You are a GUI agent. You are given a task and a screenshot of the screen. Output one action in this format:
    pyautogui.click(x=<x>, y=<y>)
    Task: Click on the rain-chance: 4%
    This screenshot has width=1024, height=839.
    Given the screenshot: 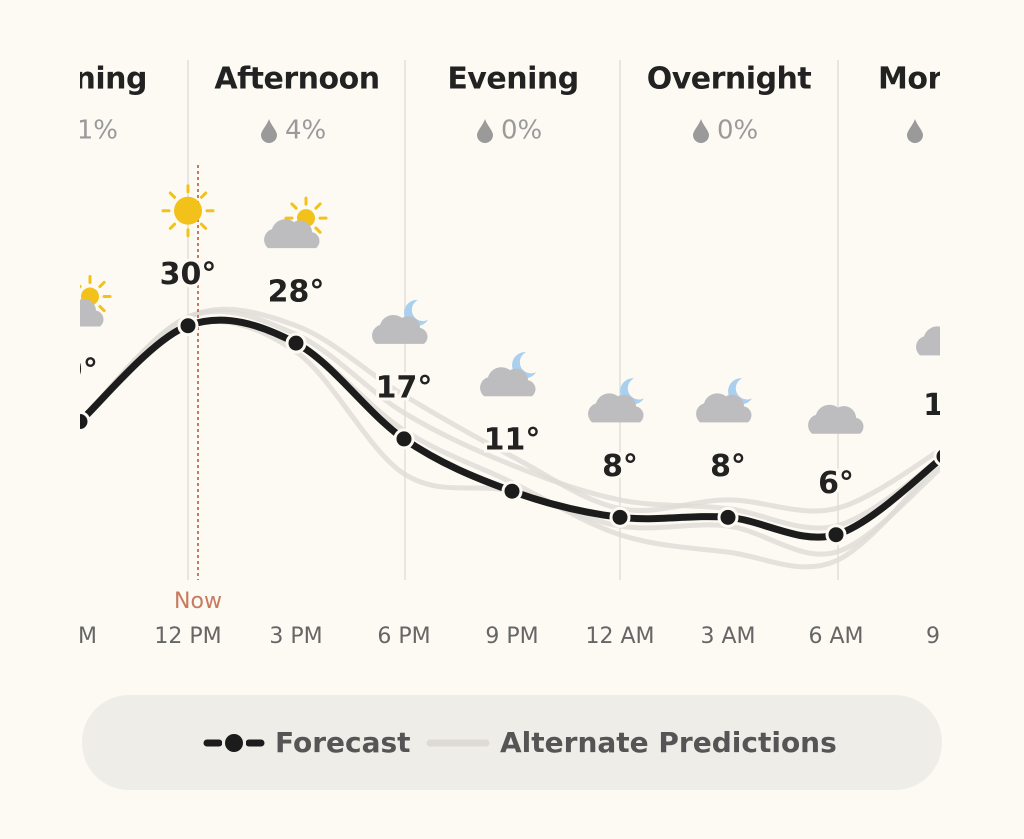 What is the action you would take?
    pyautogui.click(x=305, y=131)
    